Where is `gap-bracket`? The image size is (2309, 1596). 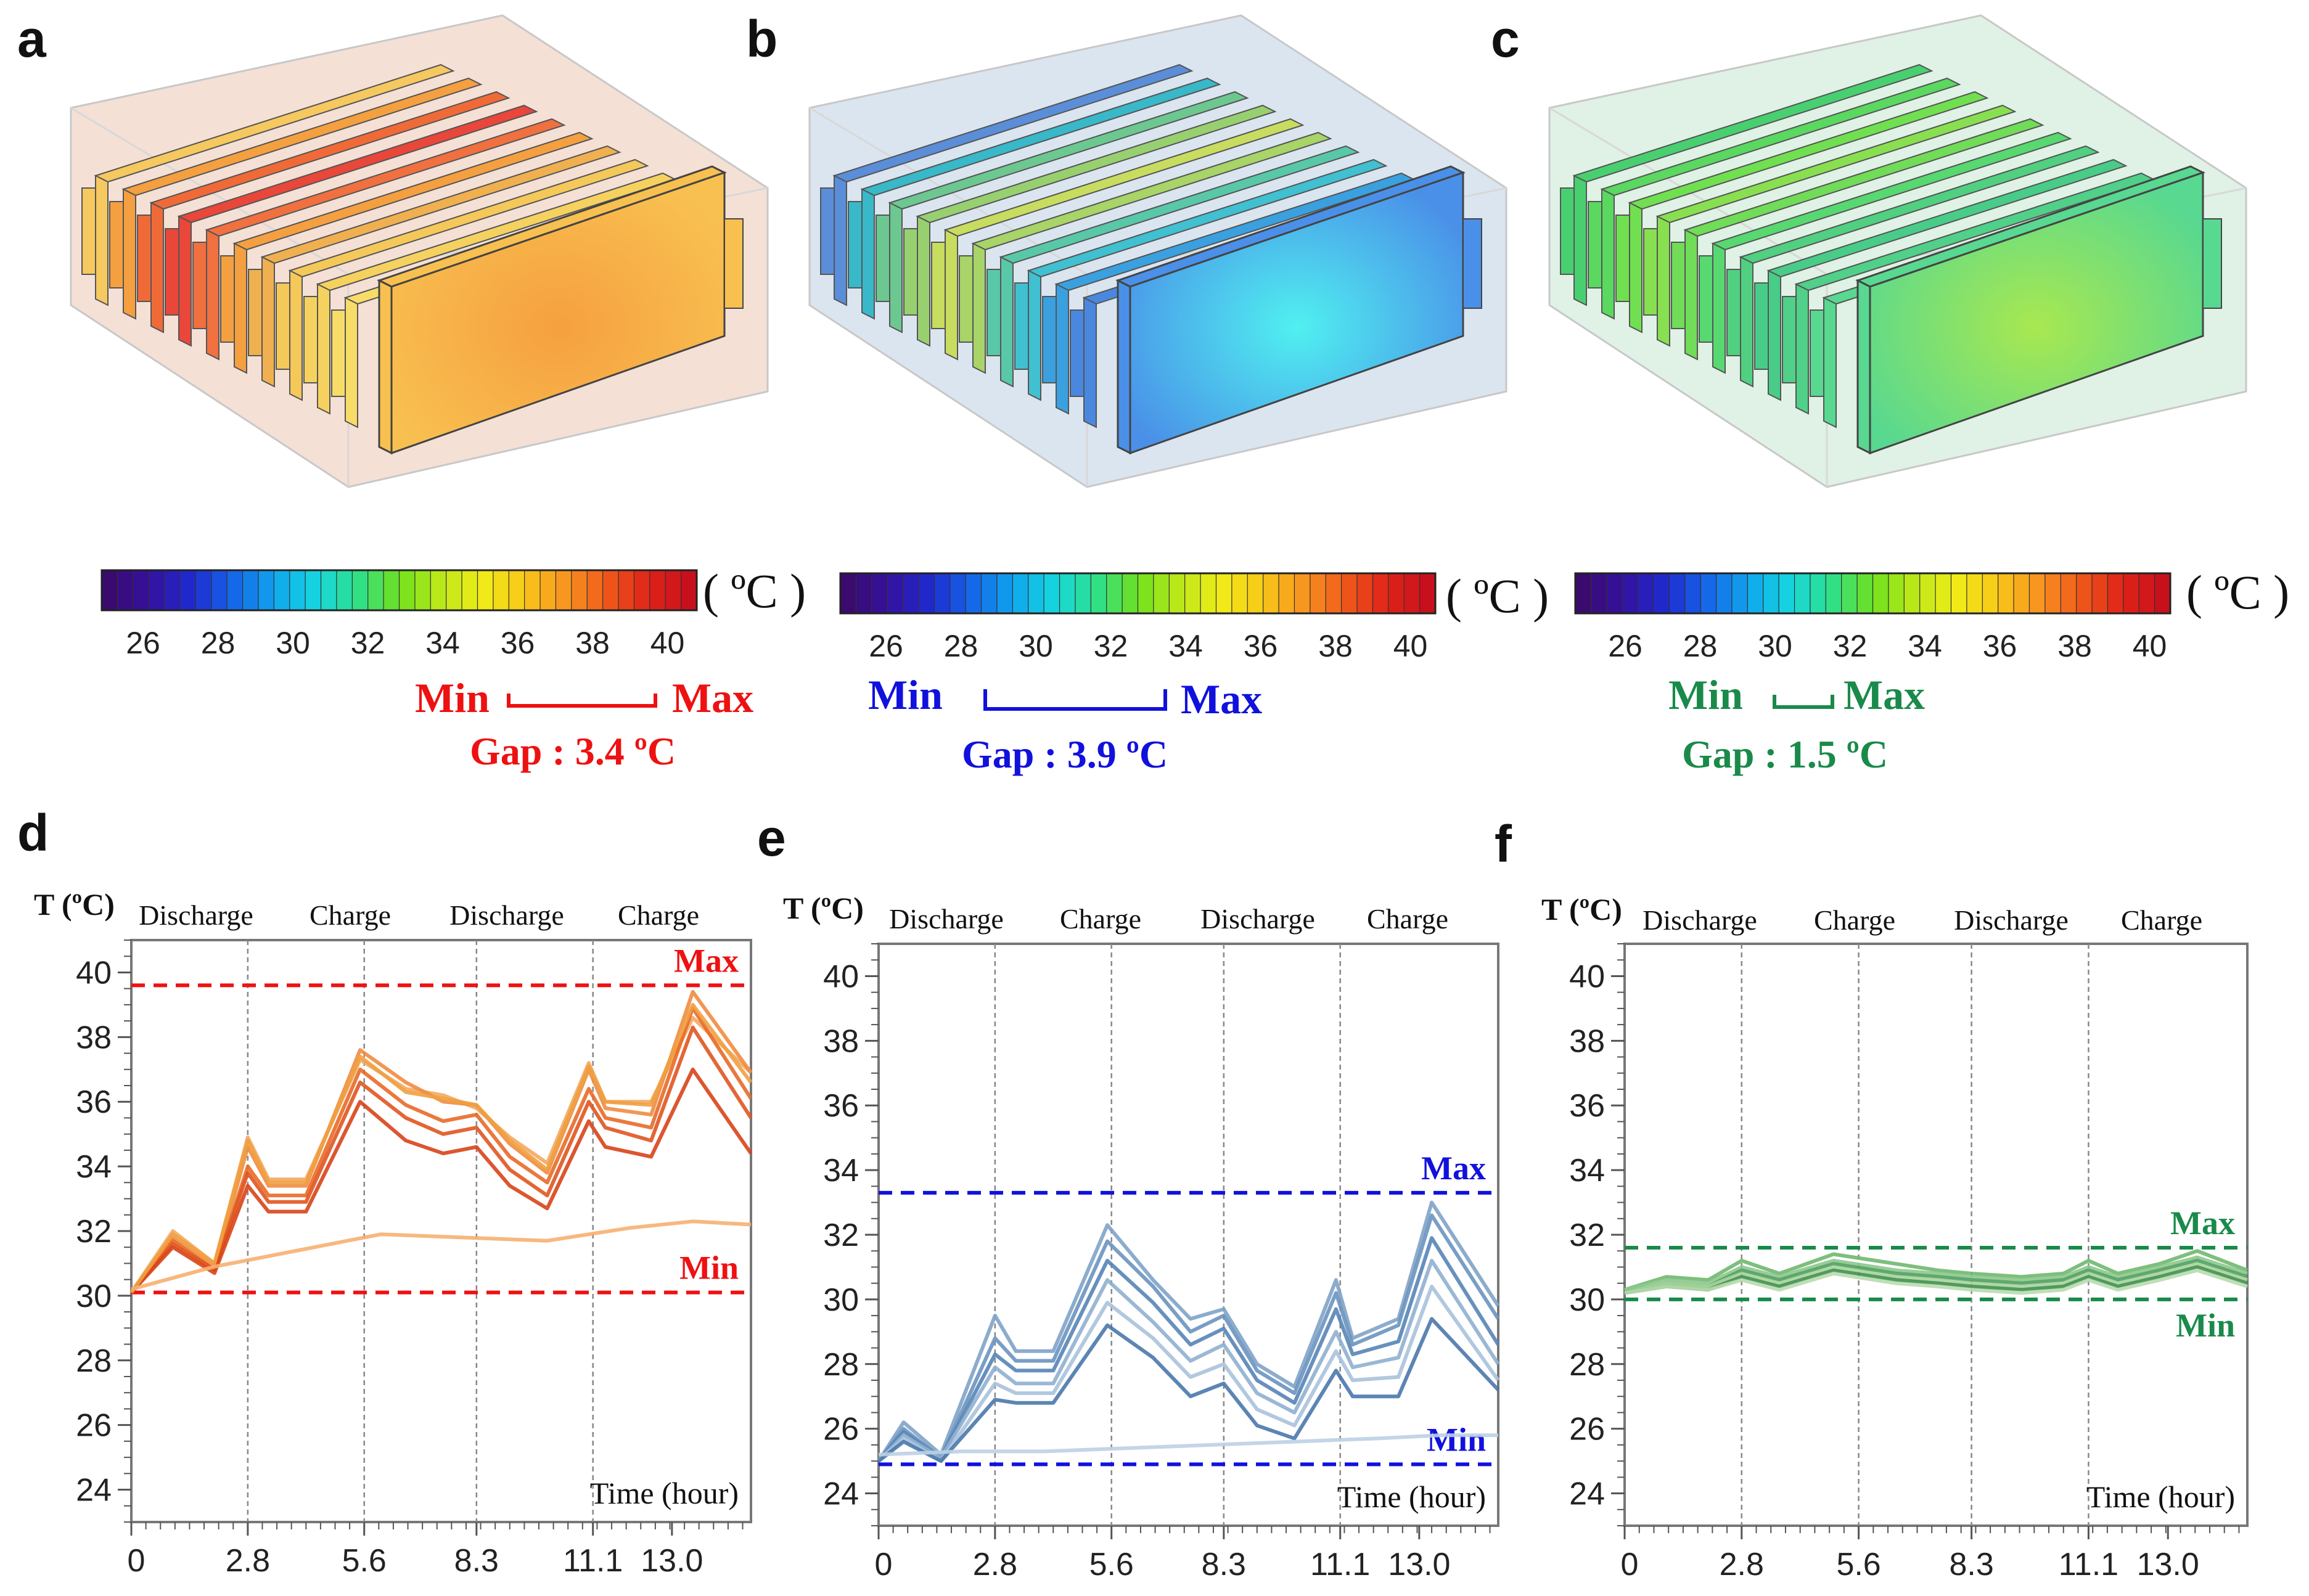
gap-bracket is located at coordinates (1075, 700).